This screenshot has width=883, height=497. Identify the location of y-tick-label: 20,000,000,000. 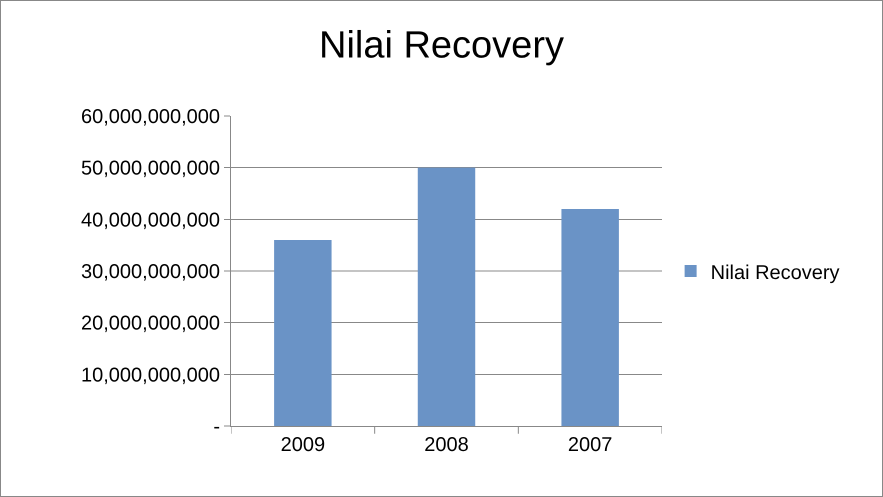
(150, 323).